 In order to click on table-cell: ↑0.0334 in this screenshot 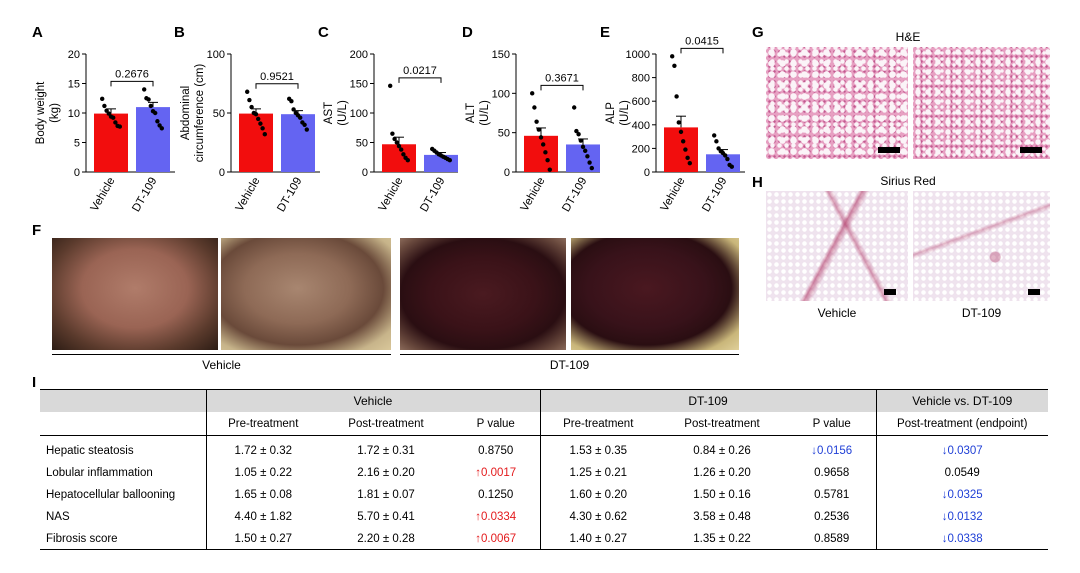, I will do `click(496, 517)`.